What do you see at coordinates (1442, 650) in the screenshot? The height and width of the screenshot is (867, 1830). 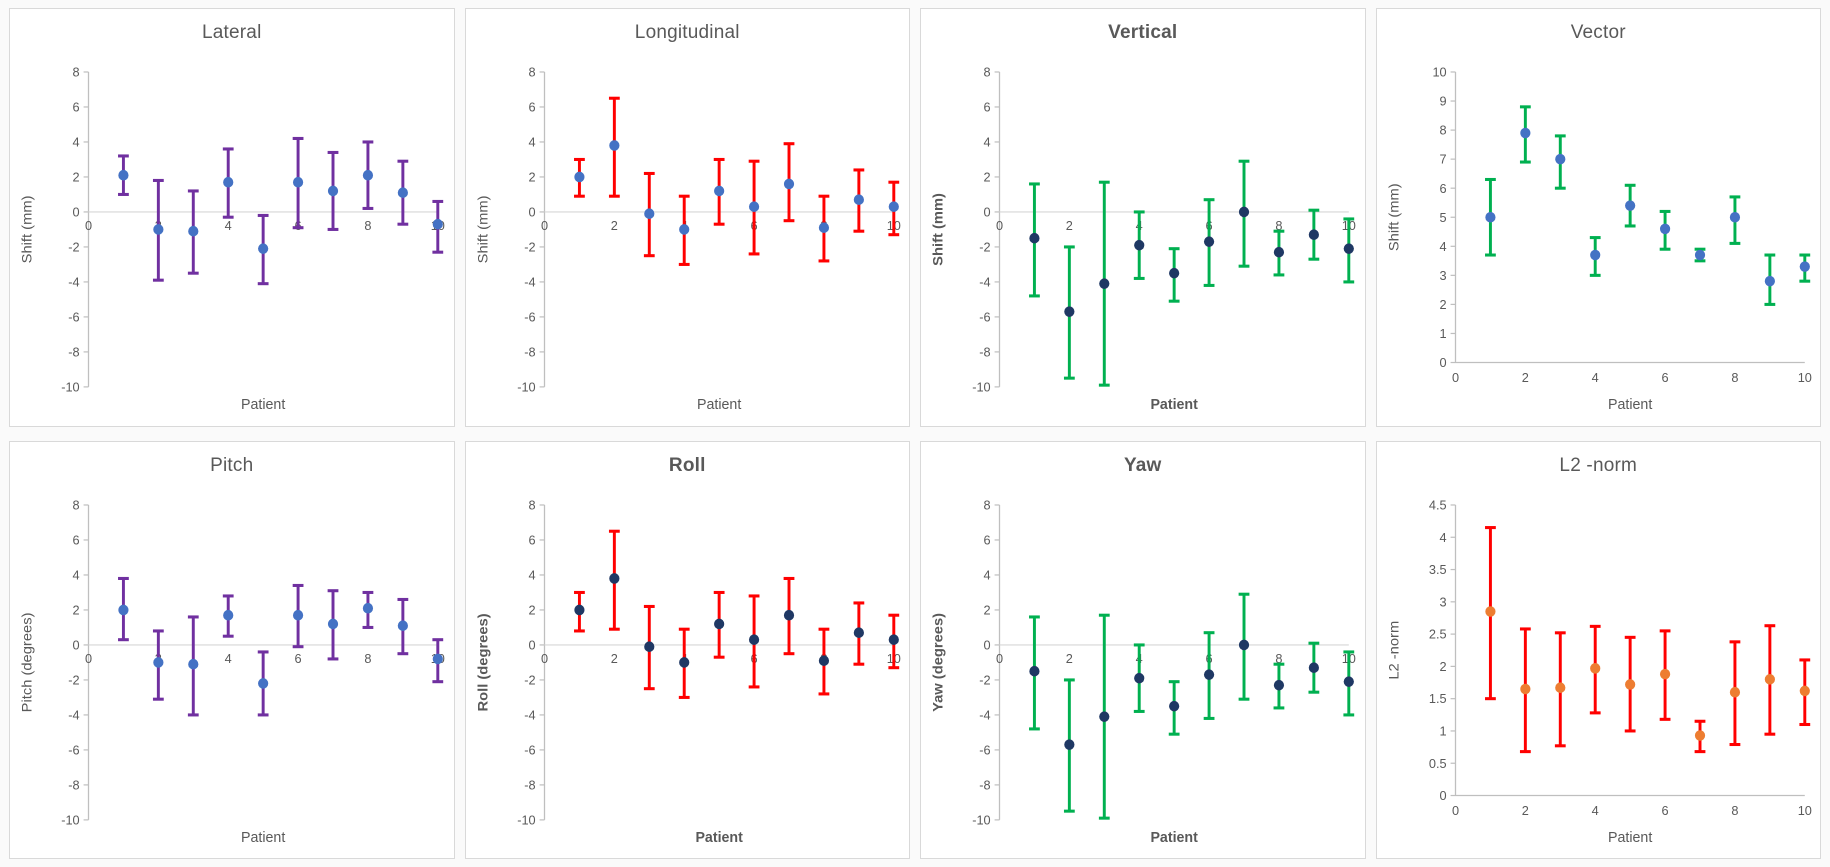 I see `y-axis: 0 0.5 1 1.5 2 2.5 3 3.5 4 4.5` at bounding box center [1442, 650].